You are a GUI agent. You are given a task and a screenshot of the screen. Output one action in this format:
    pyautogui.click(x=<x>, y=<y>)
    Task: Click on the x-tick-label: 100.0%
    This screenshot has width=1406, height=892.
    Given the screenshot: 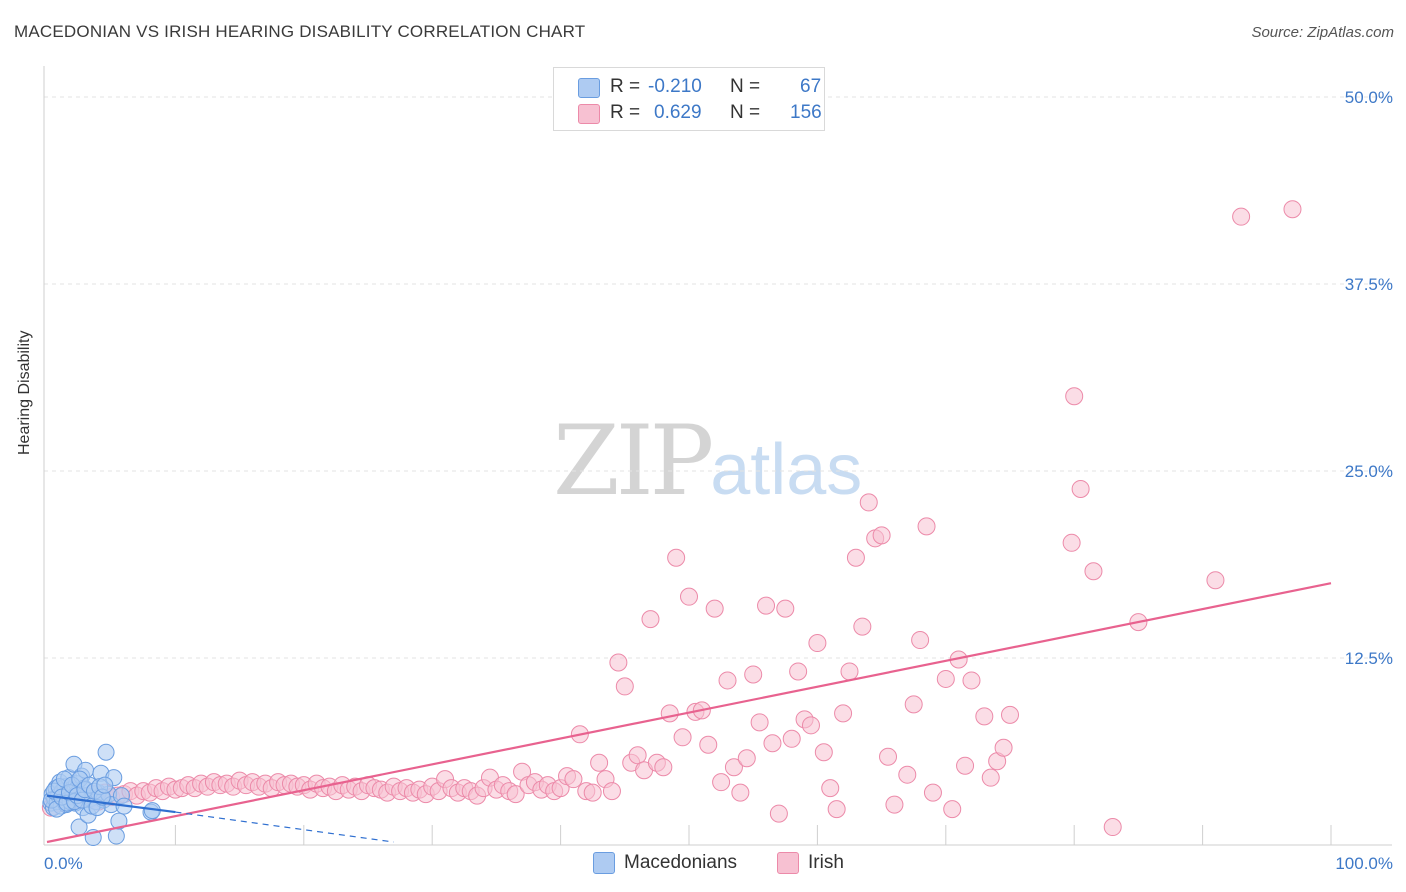 What is the action you would take?
    pyautogui.click(x=1364, y=863)
    